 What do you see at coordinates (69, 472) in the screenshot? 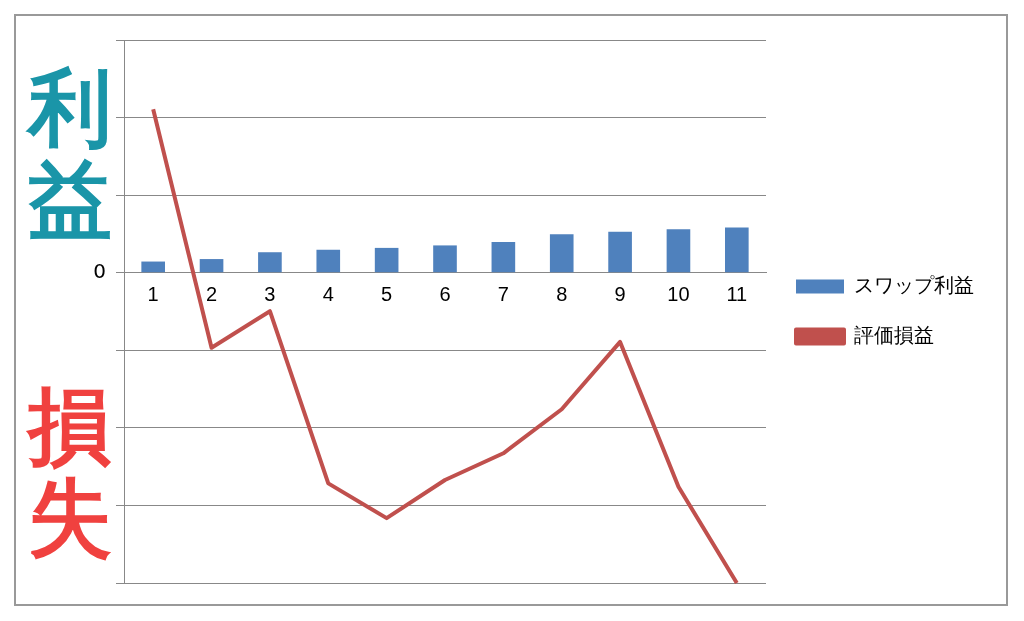
I see `text: 損失` at bounding box center [69, 472].